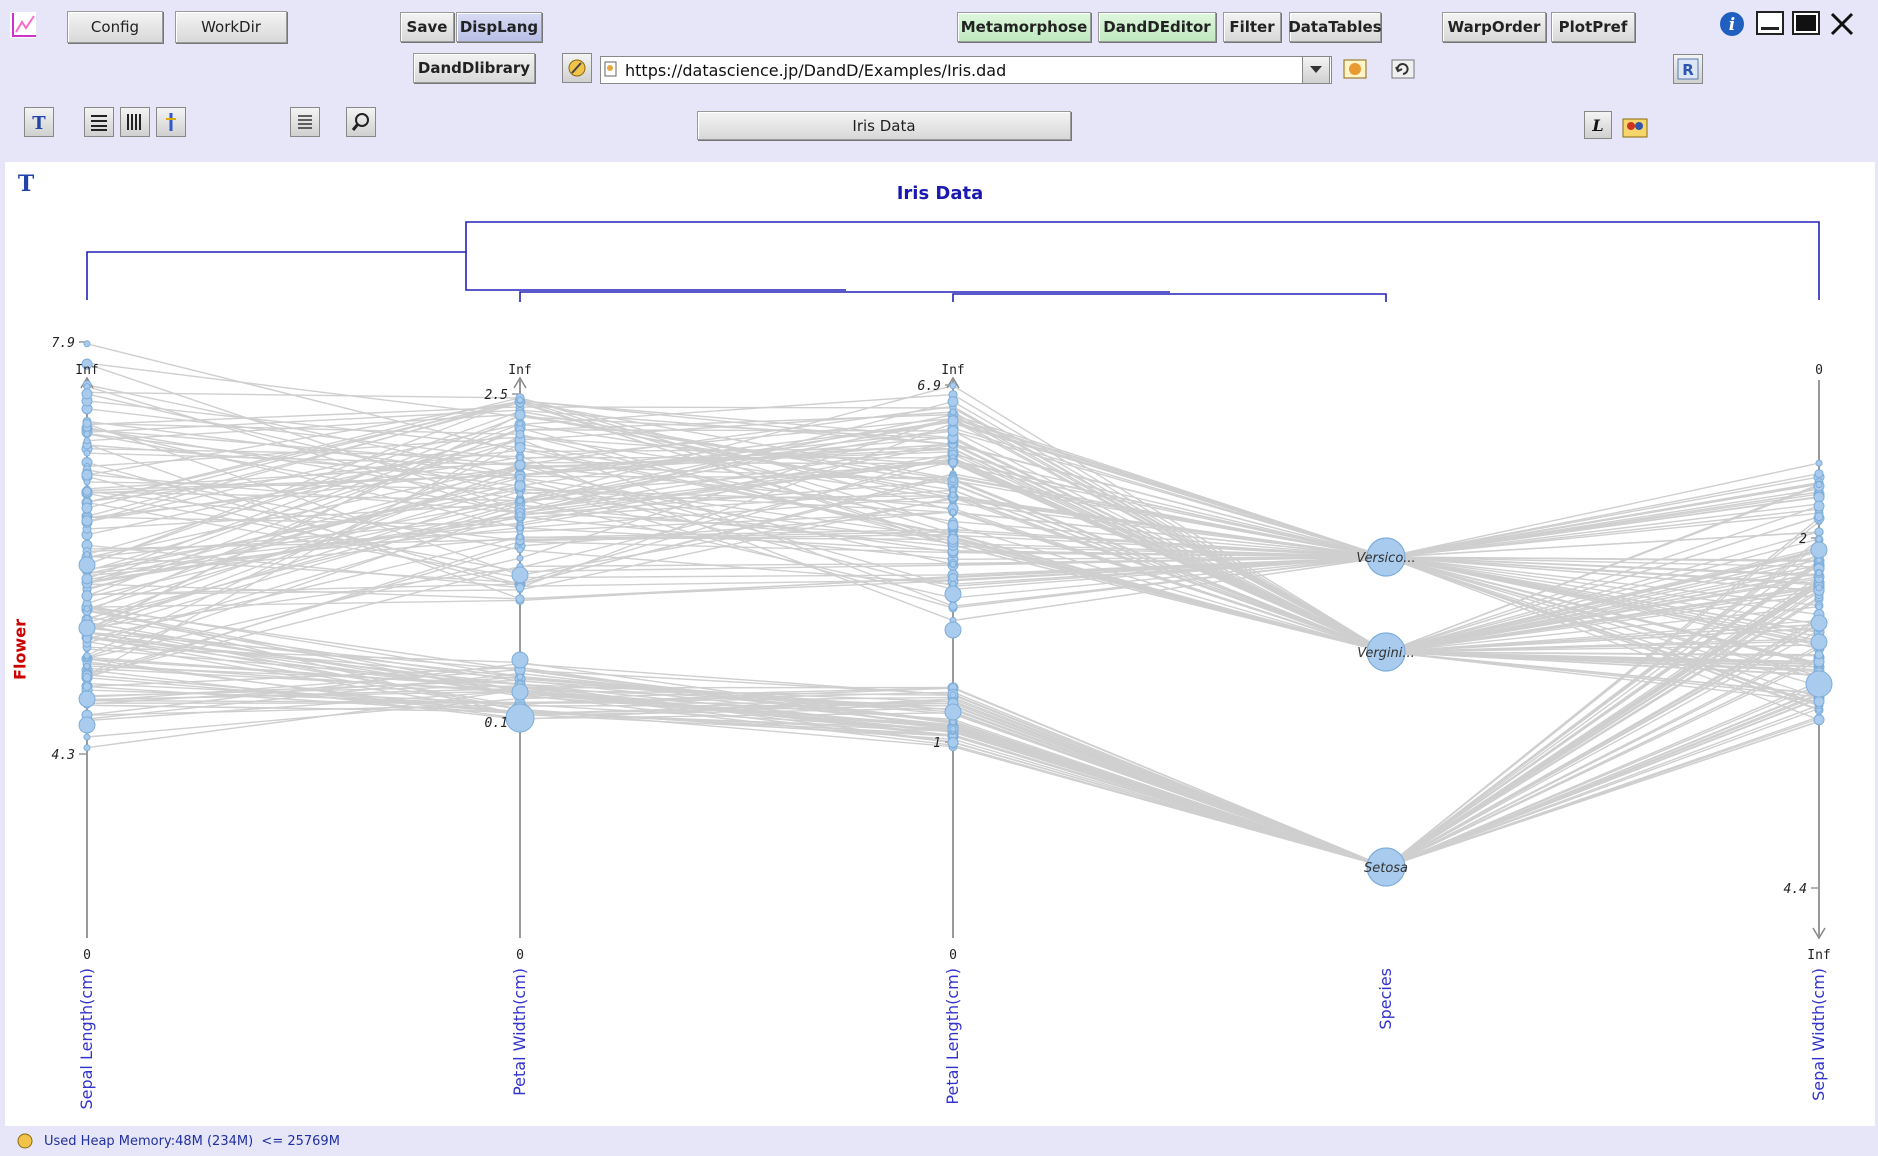  What do you see at coordinates (1688, 69) in the screenshot?
I see `r-script-icon: R` at bounding box center [1688, 69].